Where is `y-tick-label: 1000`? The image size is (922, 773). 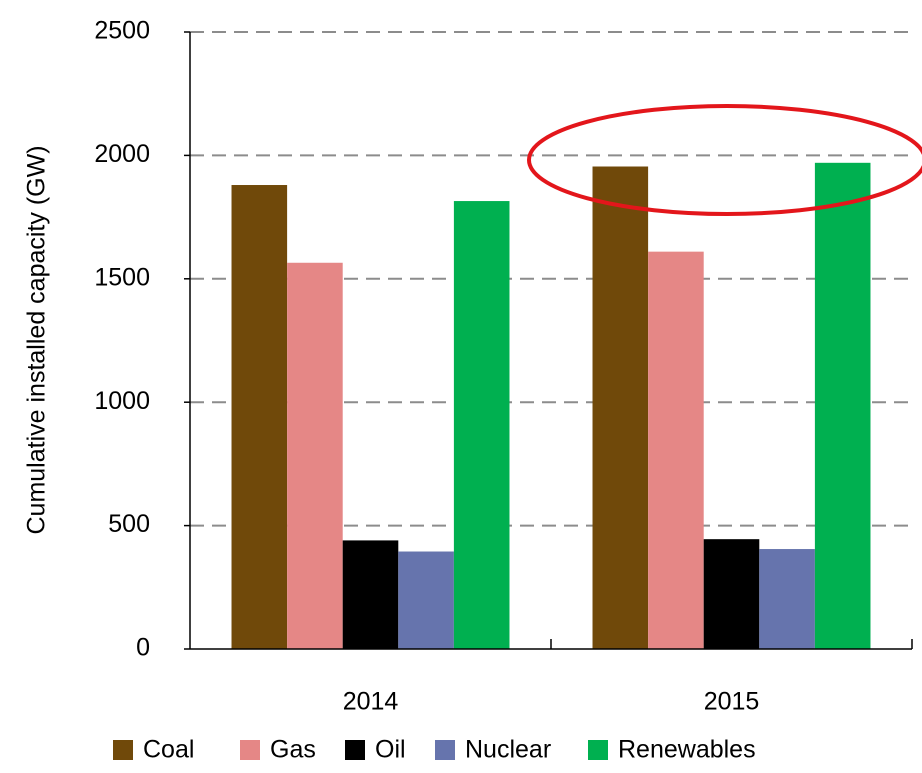
y-tick-label: 1000 is located at coordinates (122, 401).